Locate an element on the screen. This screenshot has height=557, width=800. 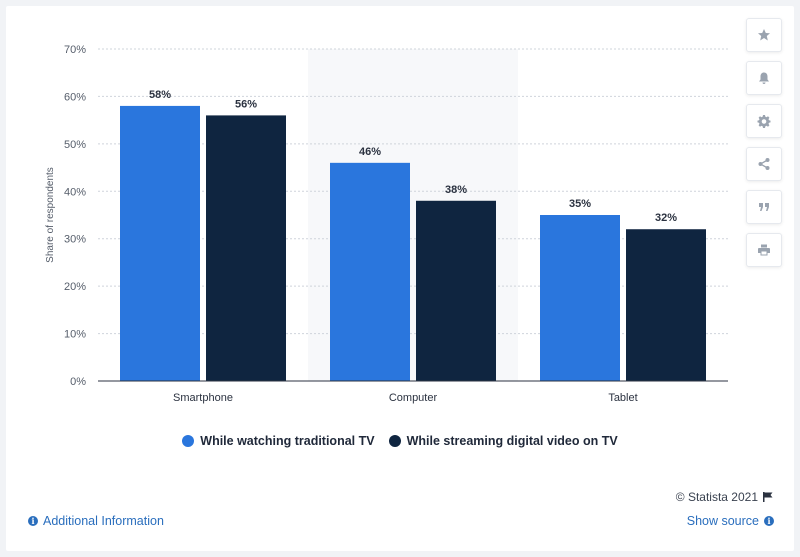
favorite-button is located at coordinates (764, 35).